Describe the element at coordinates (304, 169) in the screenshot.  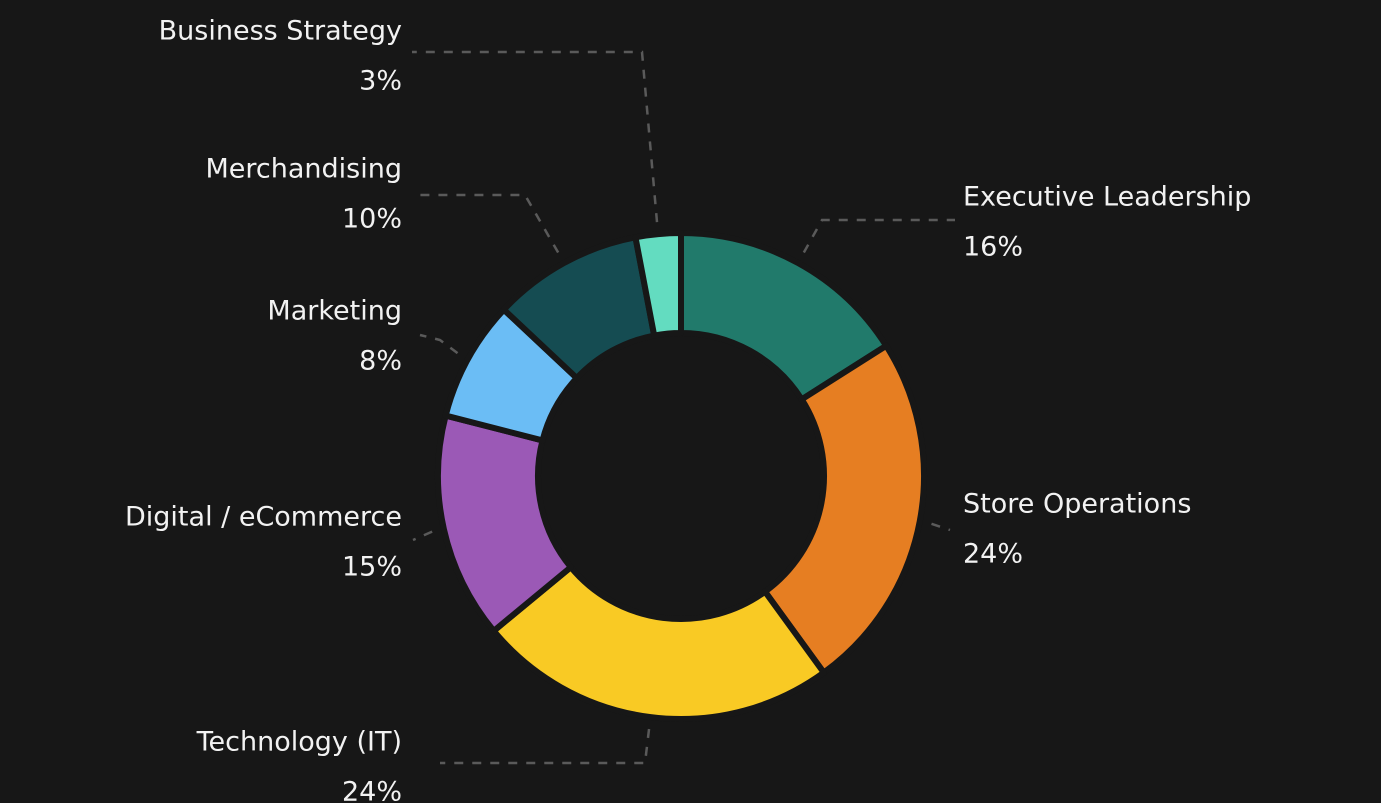
I see `category-label: Merchandising` at that location.